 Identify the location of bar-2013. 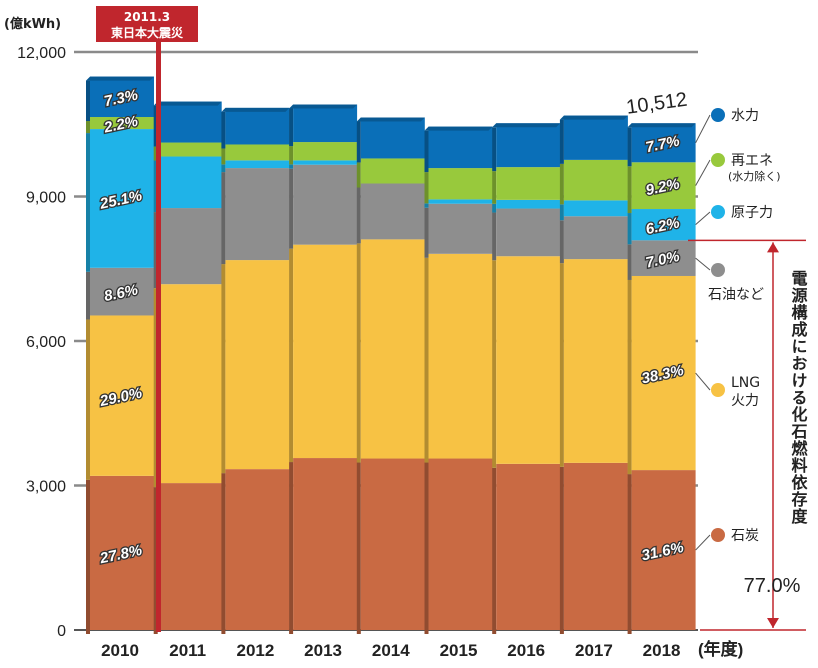
(323, 369).